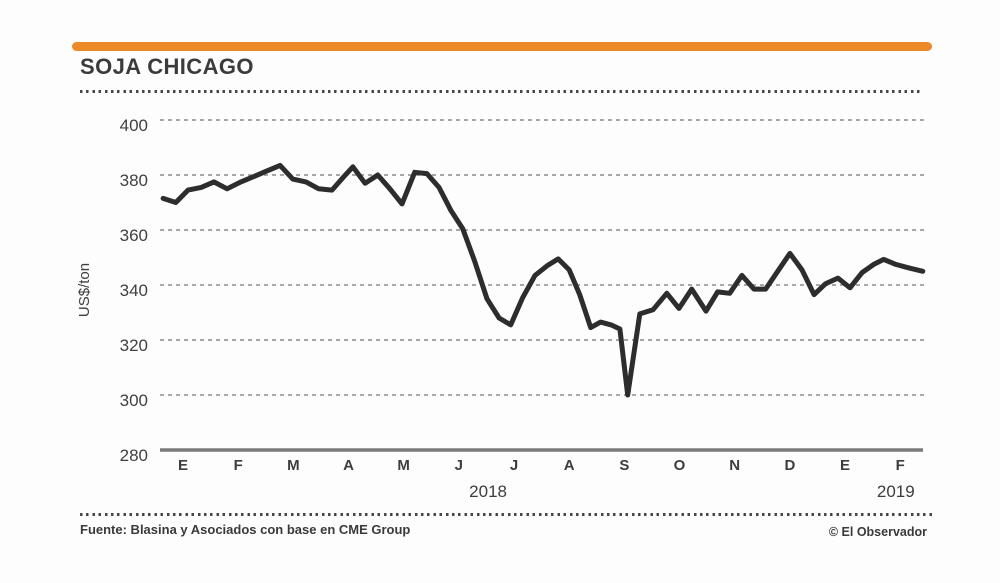 The width and height of the screenshot is (1000, 583). Describe the element at coordinates (790, 465) in the screenshot. I see `x-tick-label-11-D: D` at that location.